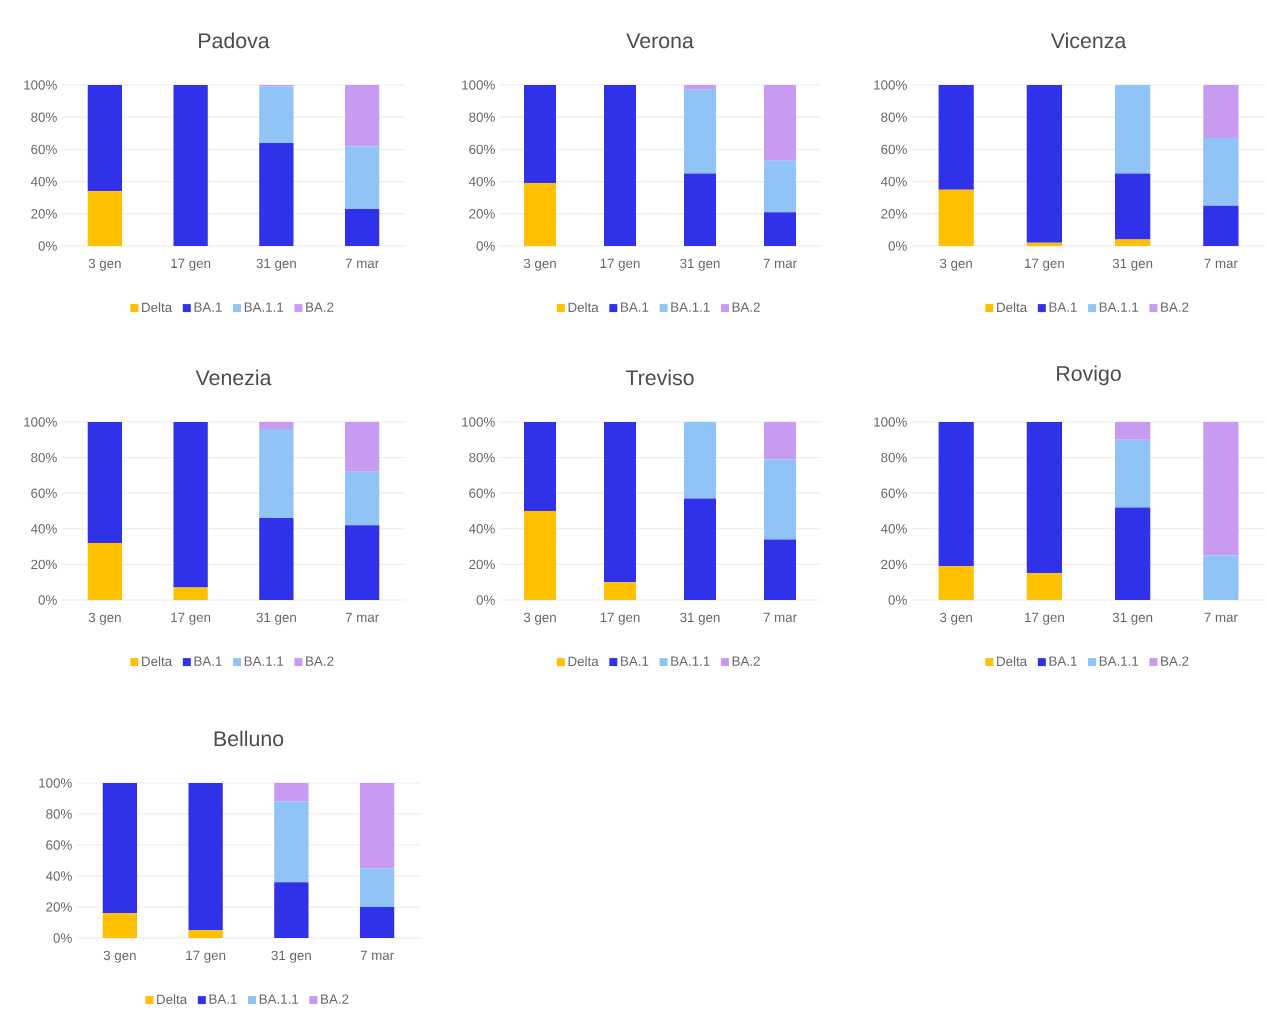 The width and height of the screenshot is (1267, 1021). What do you see at coordinates (233, 377) in the screenshot?
I see `chart-title: Venezia` at bounding box center [233, 377].